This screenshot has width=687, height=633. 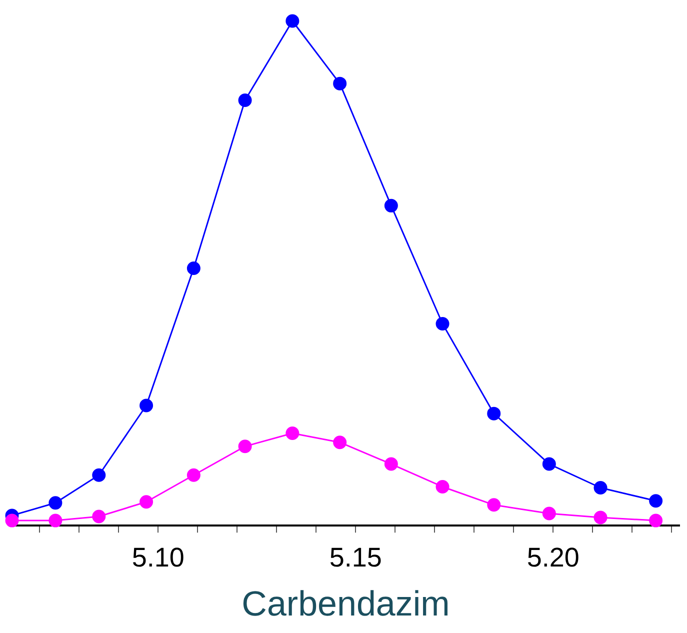 What do you see at coordinates (158, 557) in the screenshot?
I see `x-tick-label: 5.10` at bounding box center [158, 557].